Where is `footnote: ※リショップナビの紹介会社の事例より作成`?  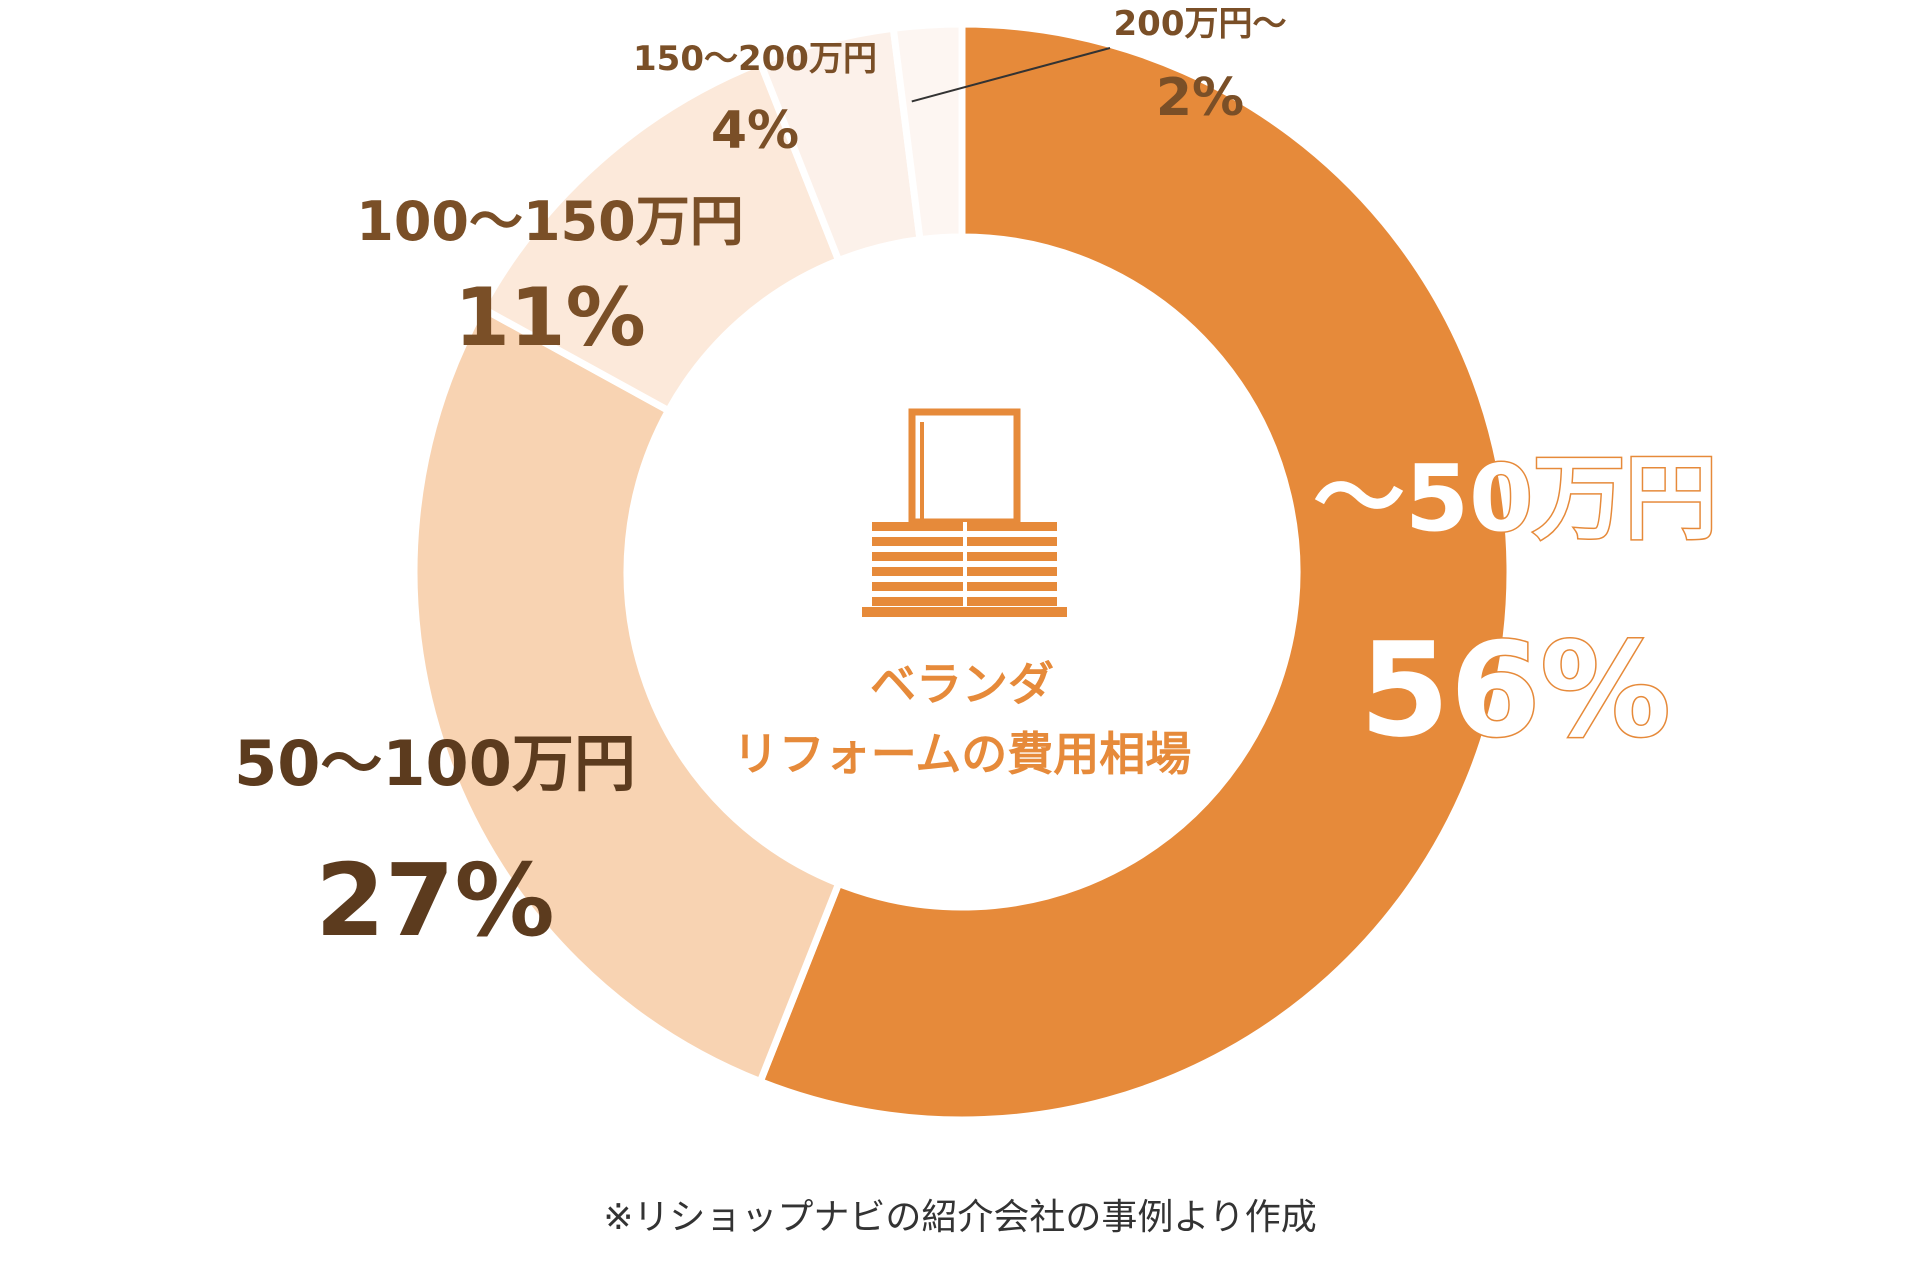
footnote: ※リショップナビの紹介会社の事例より作成 is located at coordinates (960, 1217).